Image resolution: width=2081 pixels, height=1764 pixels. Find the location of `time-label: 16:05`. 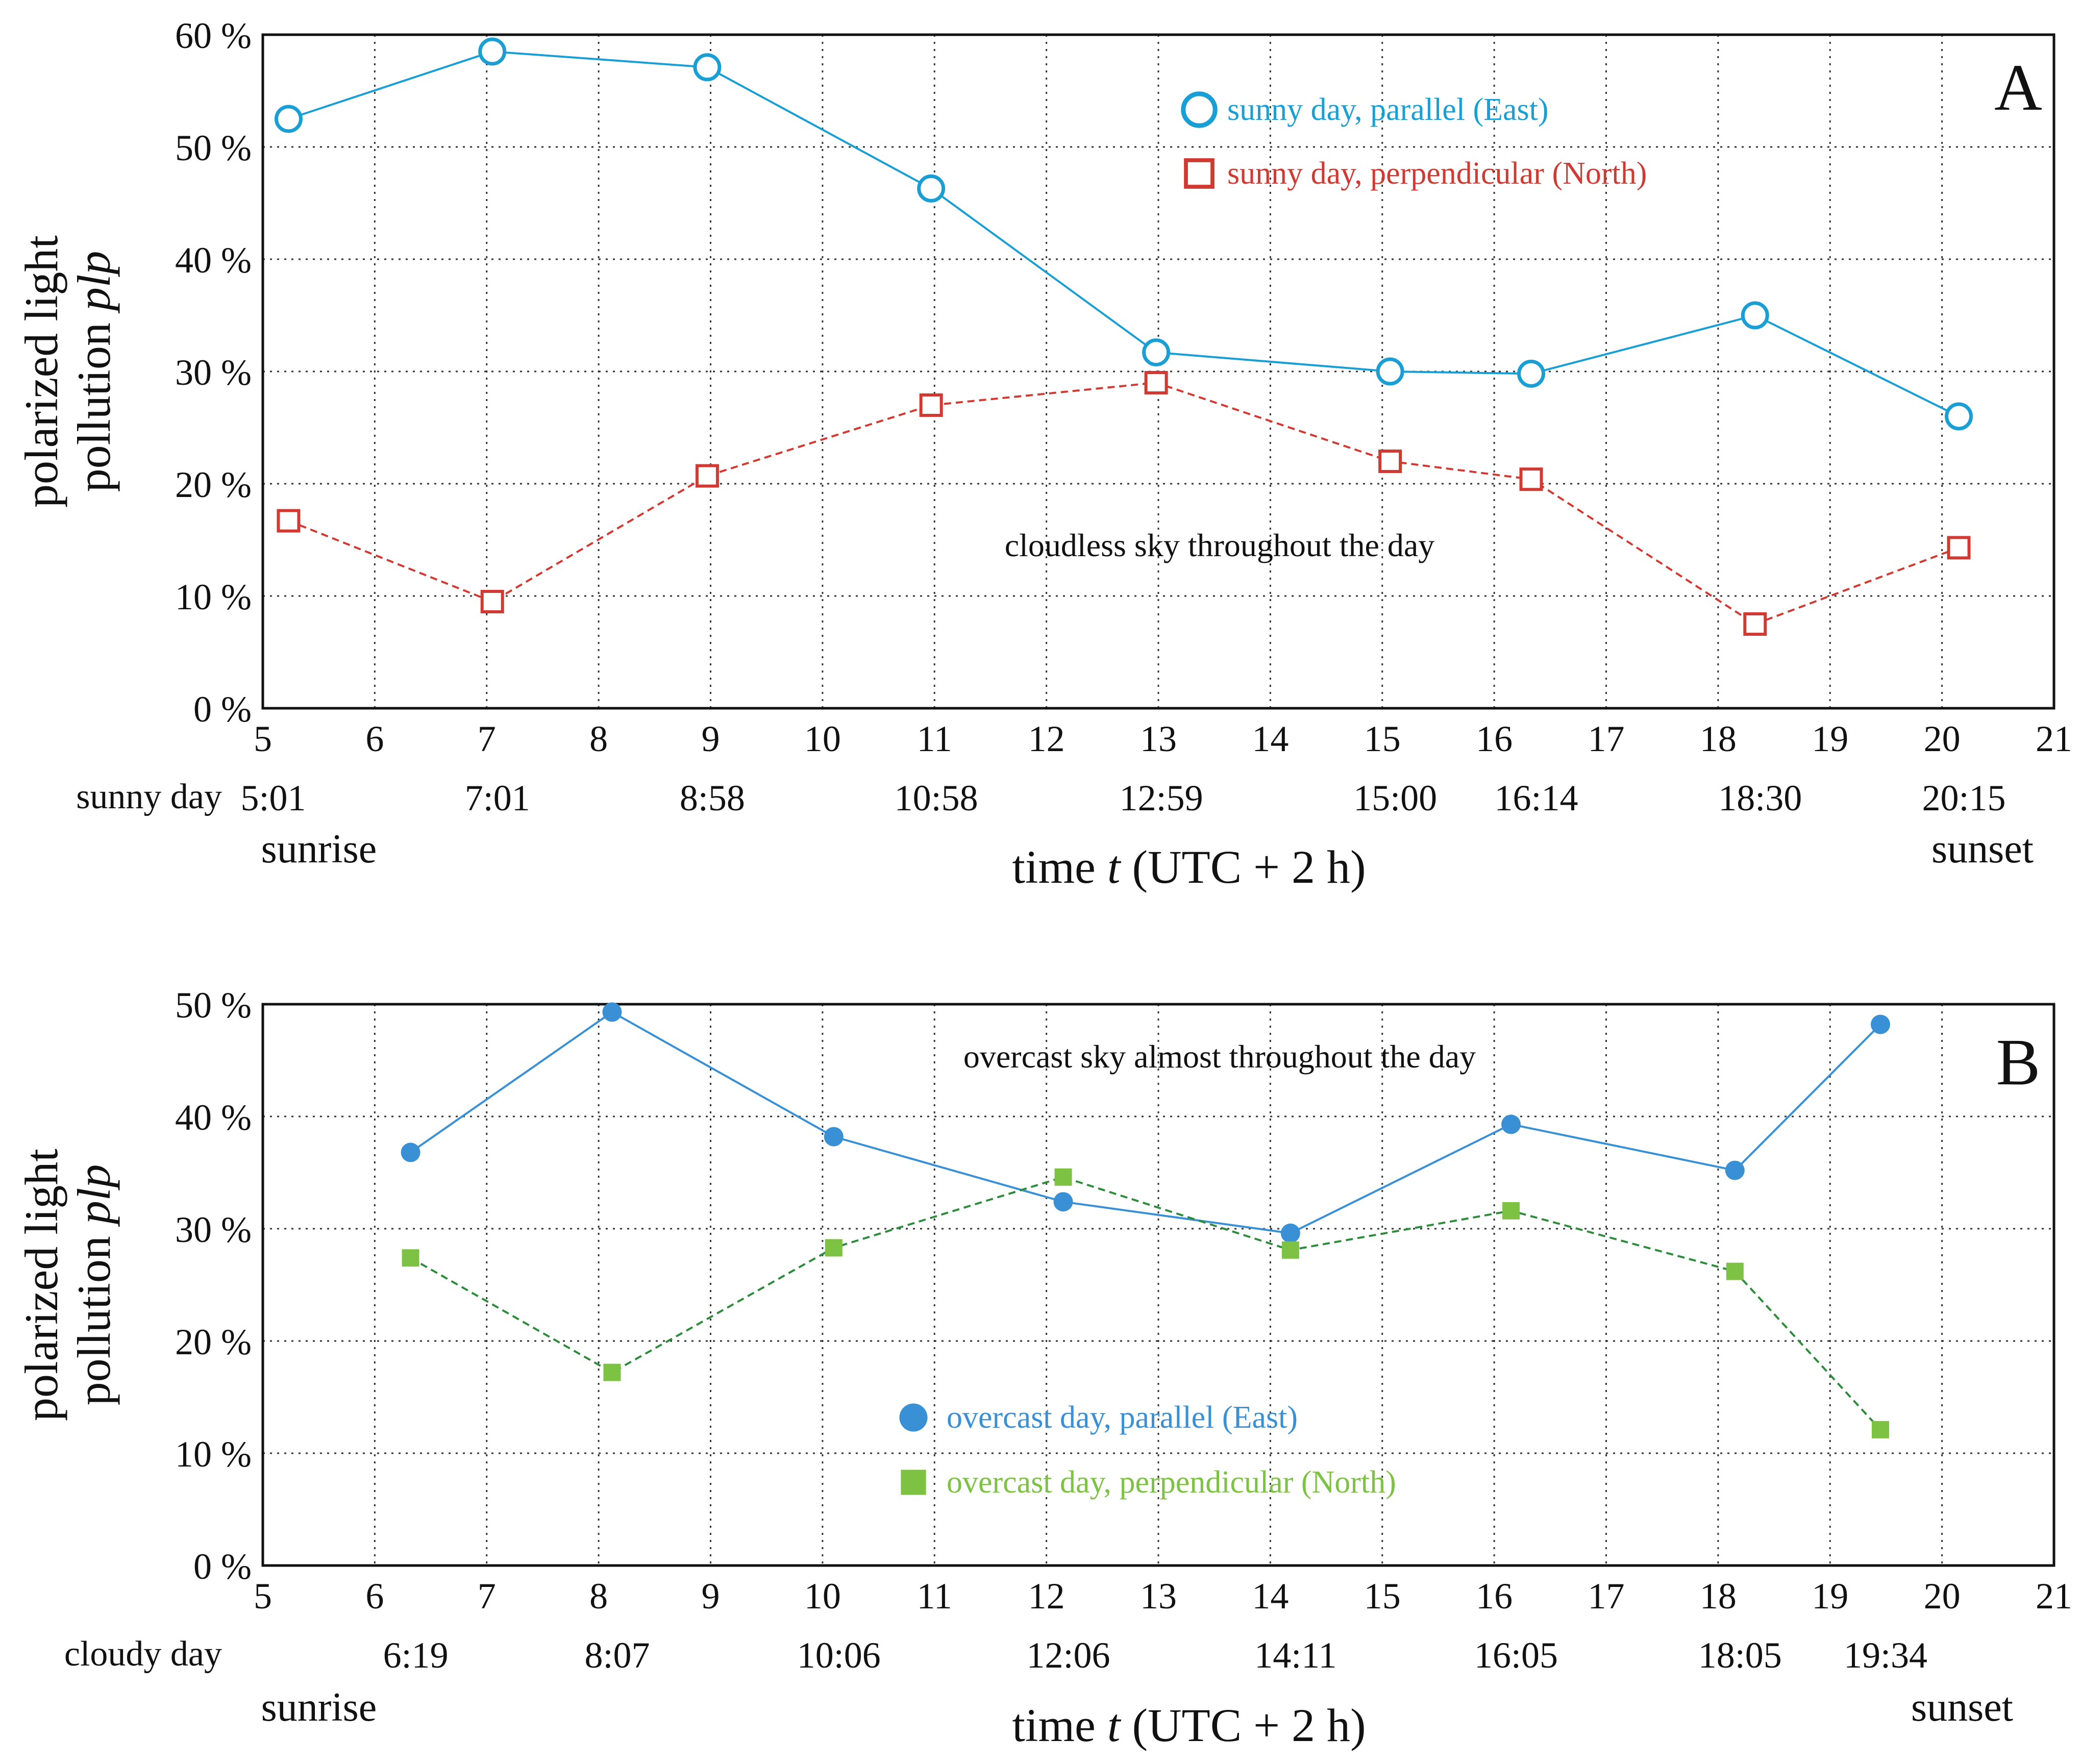

time-label: 16:05 is located at coordinates (1516, 1655).